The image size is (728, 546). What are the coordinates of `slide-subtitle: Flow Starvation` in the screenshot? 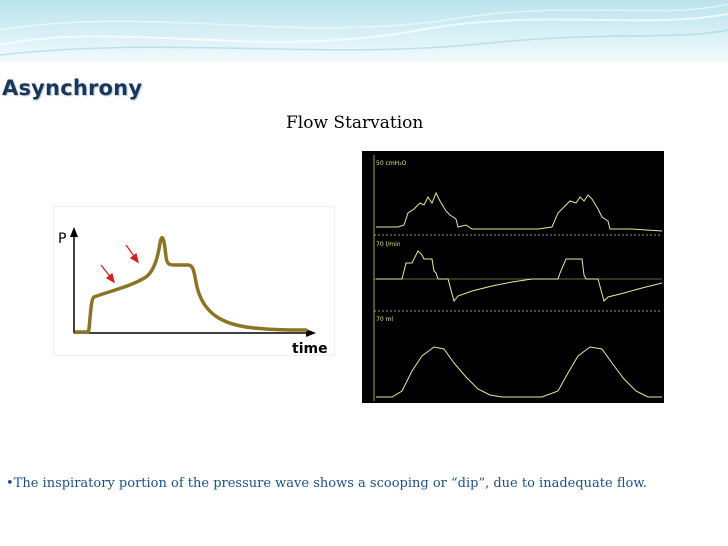 It's located at (355, 123).